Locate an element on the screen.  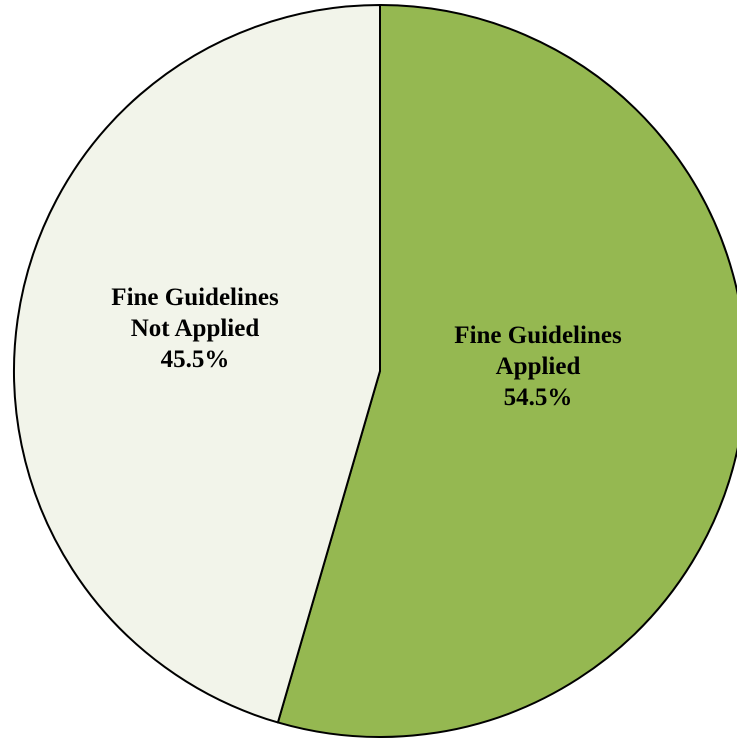
slice-value-label: 54.5% is located at coordinates (538, 397).